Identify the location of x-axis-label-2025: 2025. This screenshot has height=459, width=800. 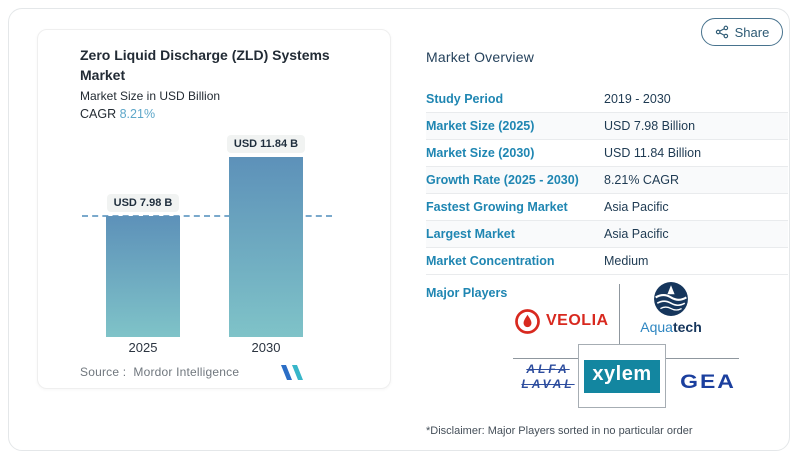
(143, 347).